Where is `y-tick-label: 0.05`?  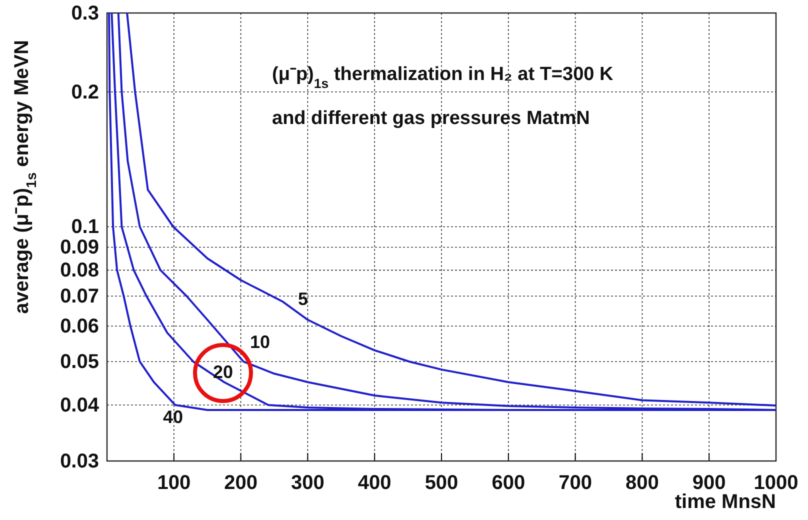
y-tick-label: 0.05 is located at coordinates (79, 362).